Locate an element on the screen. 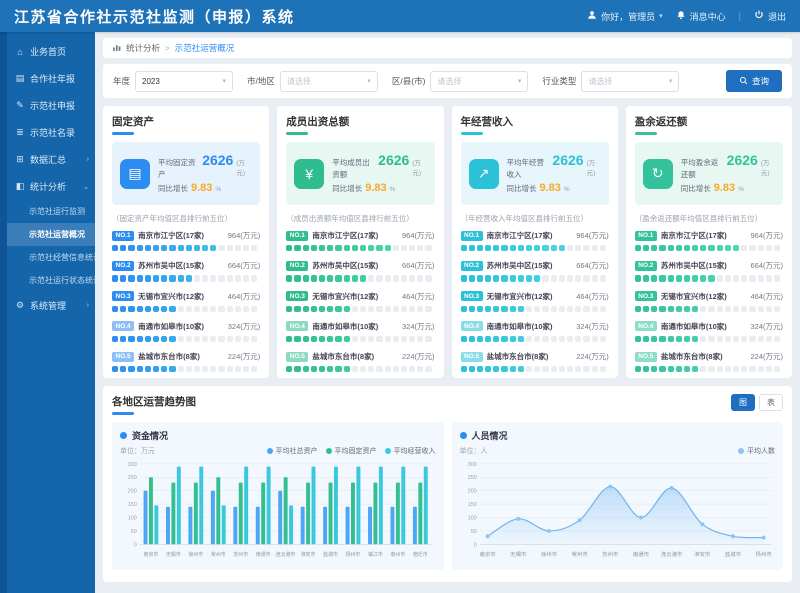  sidebar-item-label: 示范社名录 is located at coordinates (53, 133).